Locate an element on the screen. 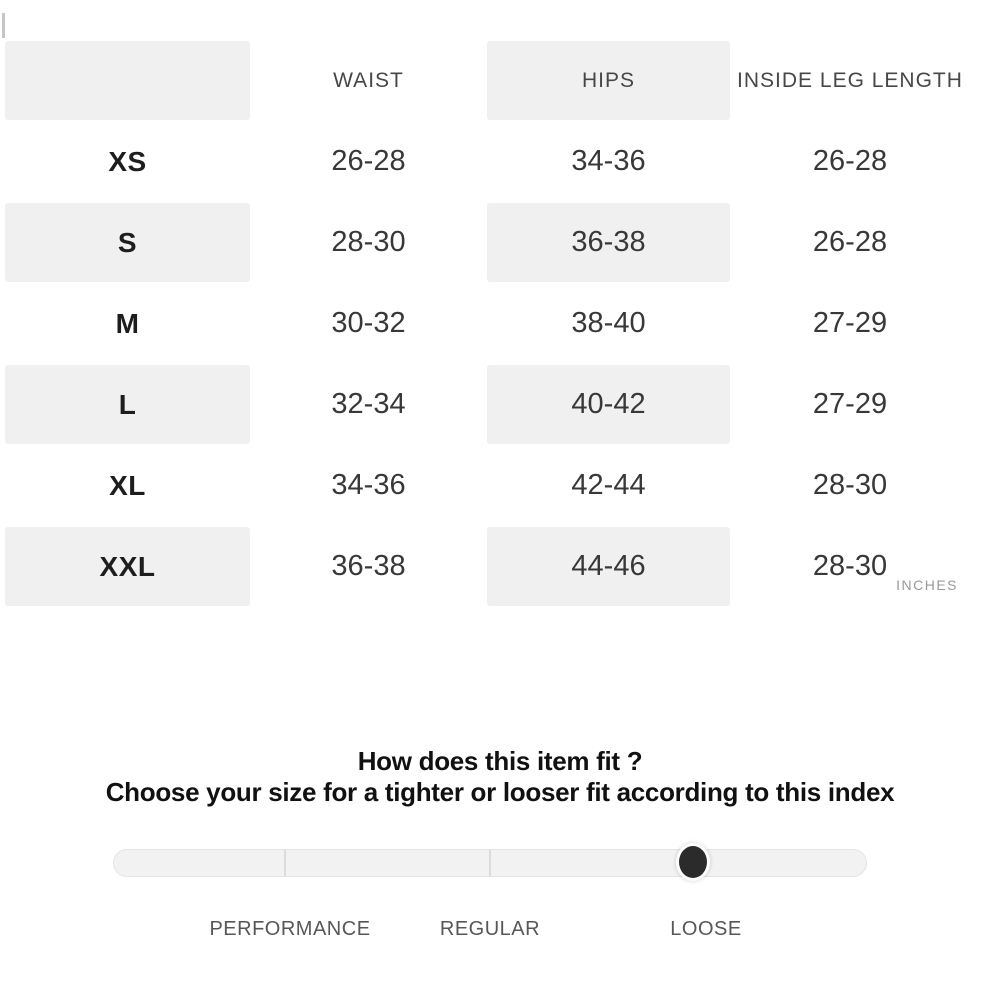  table-row-xs: XS 26-28 34-36 26-28 is located at coordinates (485, 161).